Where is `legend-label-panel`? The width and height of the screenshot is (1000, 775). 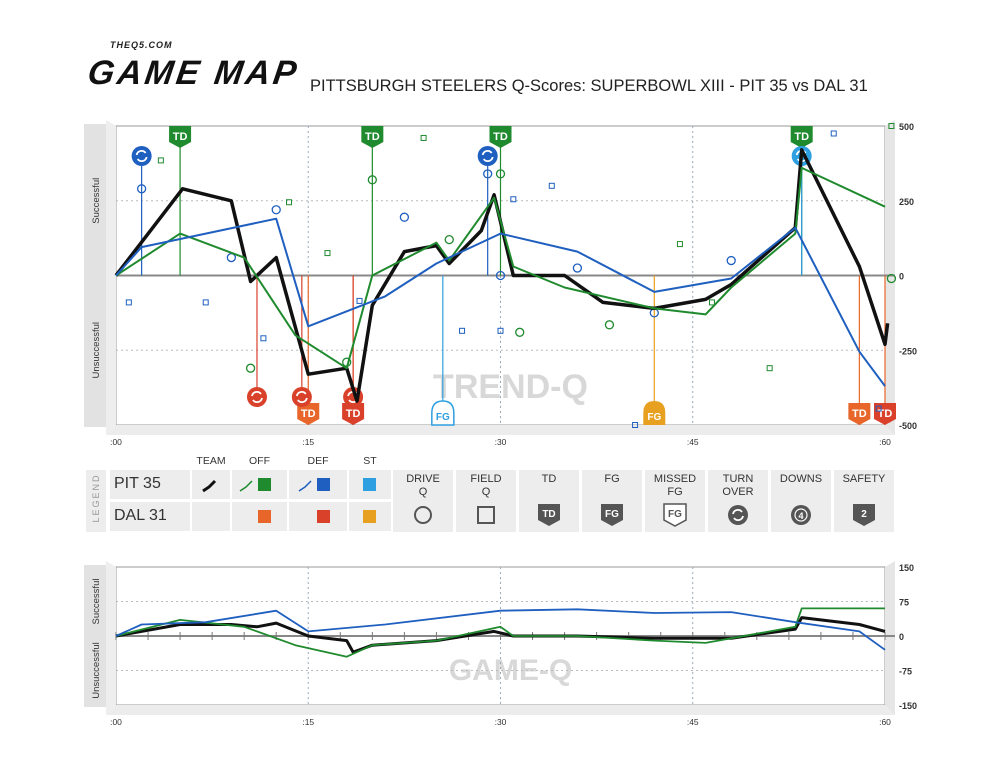 legend-label-panel is located at coordinates (96, 501).